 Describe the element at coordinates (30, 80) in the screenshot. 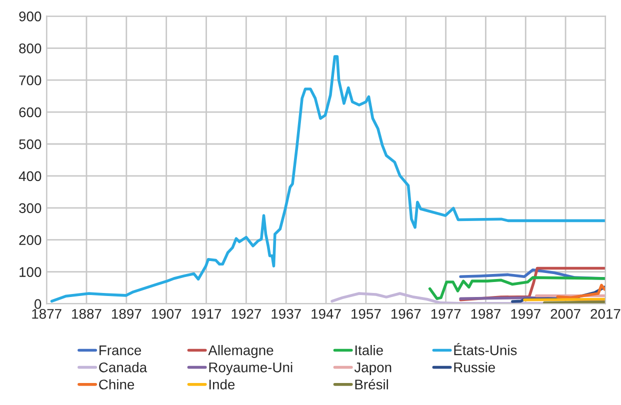

I see `y-tick-label: 700` at that location.